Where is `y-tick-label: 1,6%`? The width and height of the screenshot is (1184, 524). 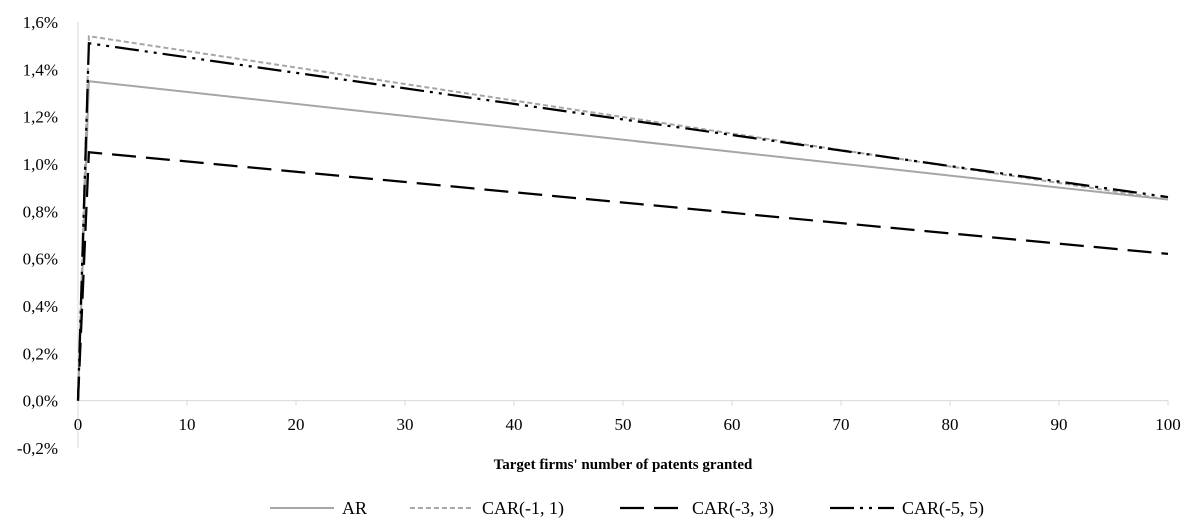 y-tick-label: 1,6% is located at coordinates (40, 22).